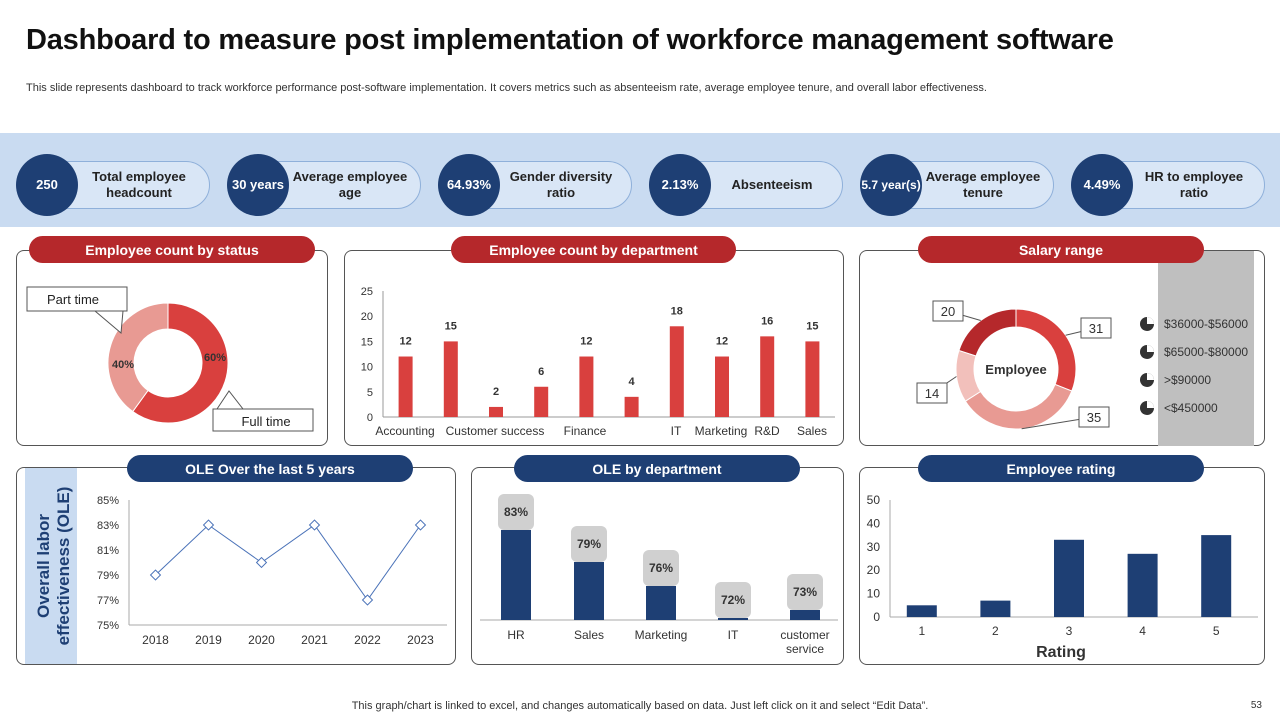  Describe the element at coordinates (155, 640) in the screenshot. I see `x-tick-label: 2018` at that location.